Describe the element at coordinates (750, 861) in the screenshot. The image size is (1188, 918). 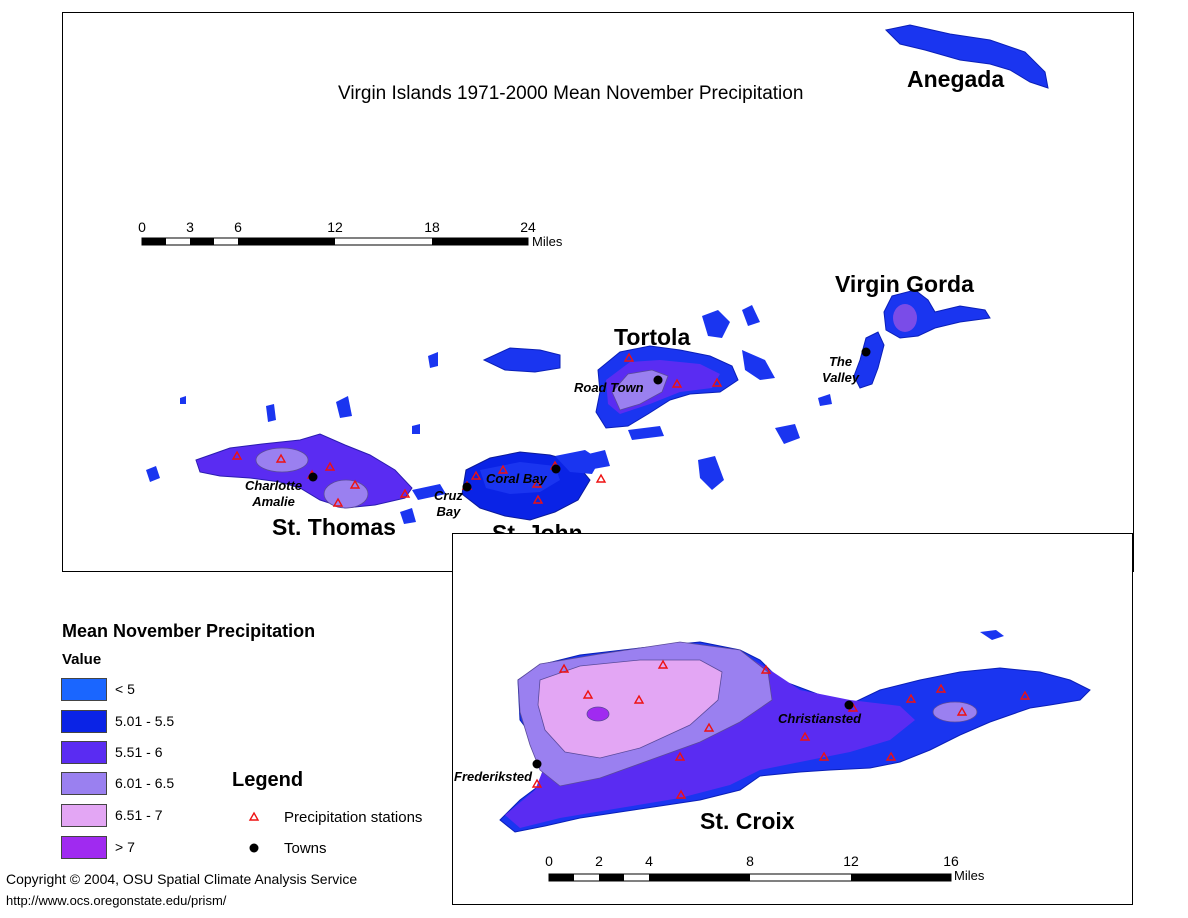
I see `scale-inset-tick-8: 8` at that location.